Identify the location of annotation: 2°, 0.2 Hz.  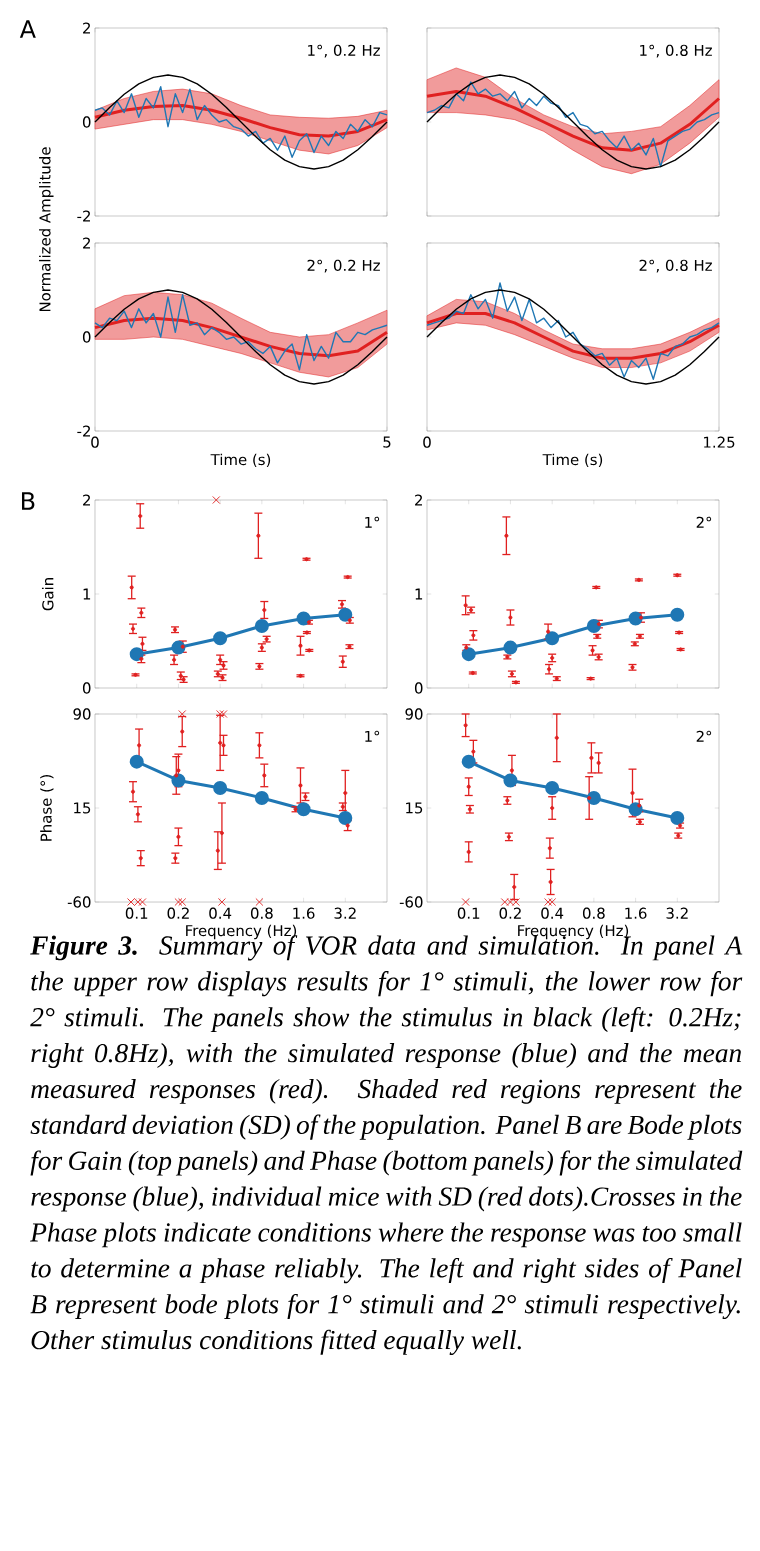
(343, 266).